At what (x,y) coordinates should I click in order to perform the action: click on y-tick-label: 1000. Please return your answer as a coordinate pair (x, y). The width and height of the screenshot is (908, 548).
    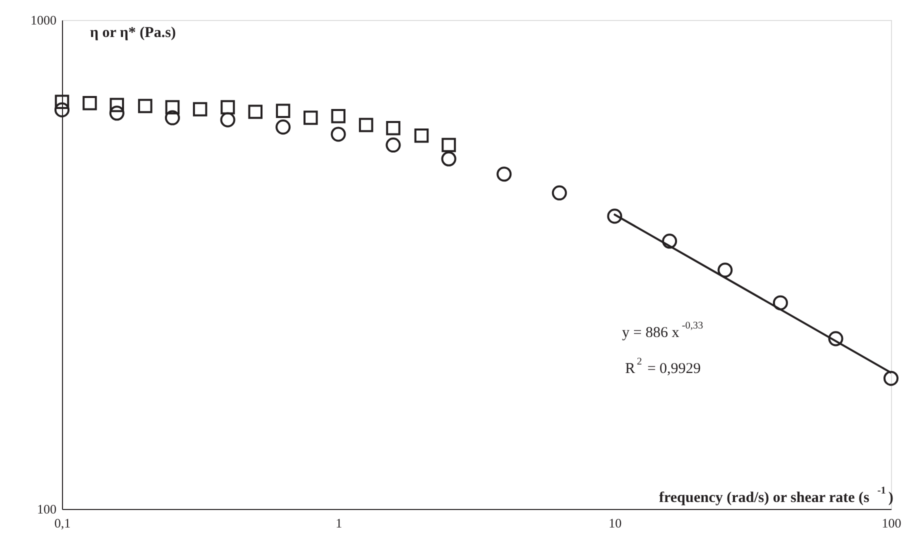
    Looking at the image, I should click on (43, 20).